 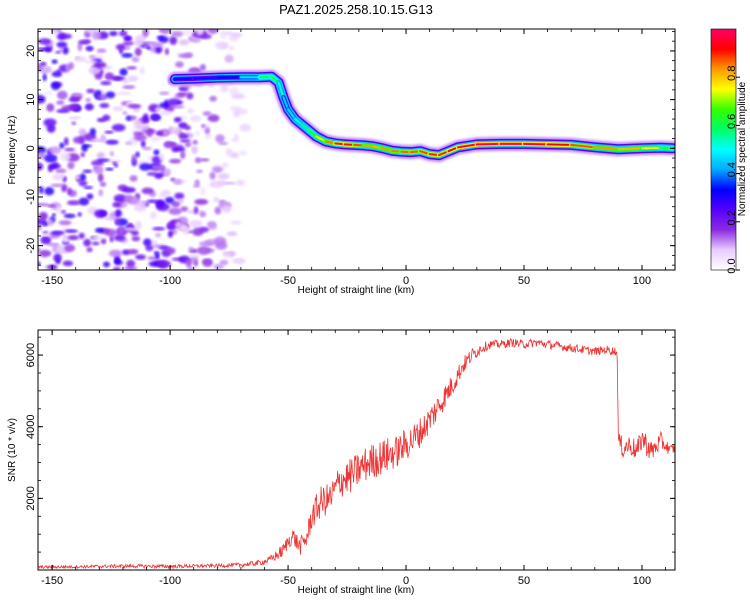 I want to click on colorbar-frame, so click(x=723, y=149).